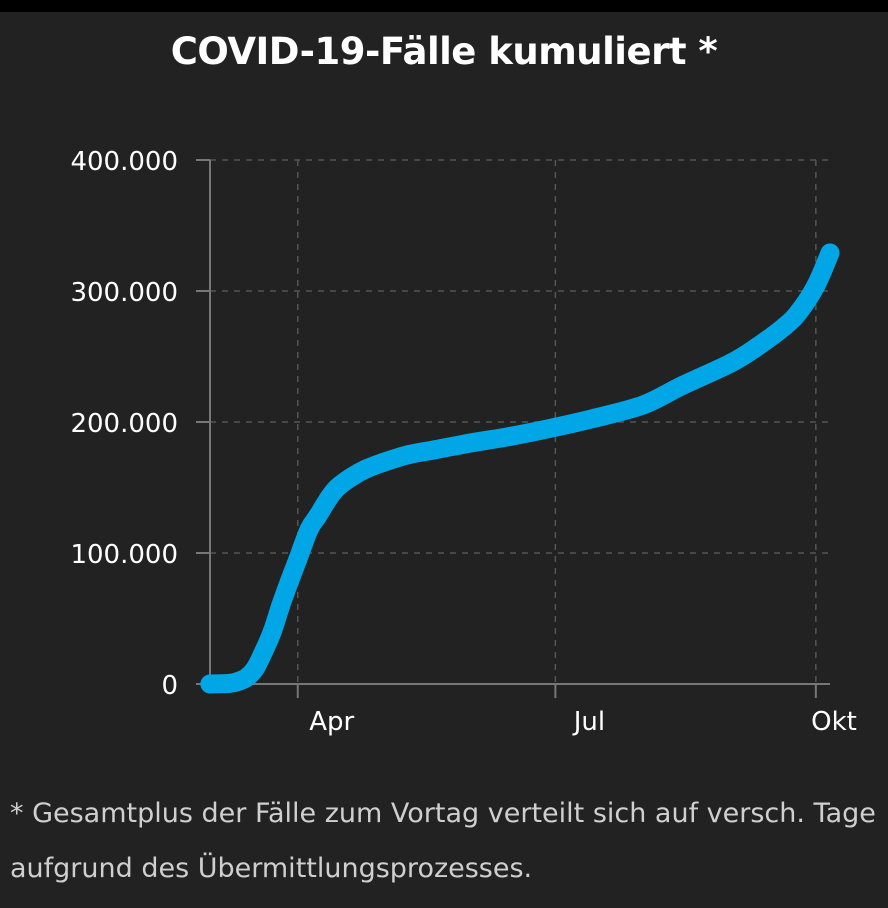 The image size is (888, 908). I want to click on footnote-line-2: aufgrund des Übermittlungsprozesses., so click(271, 868).